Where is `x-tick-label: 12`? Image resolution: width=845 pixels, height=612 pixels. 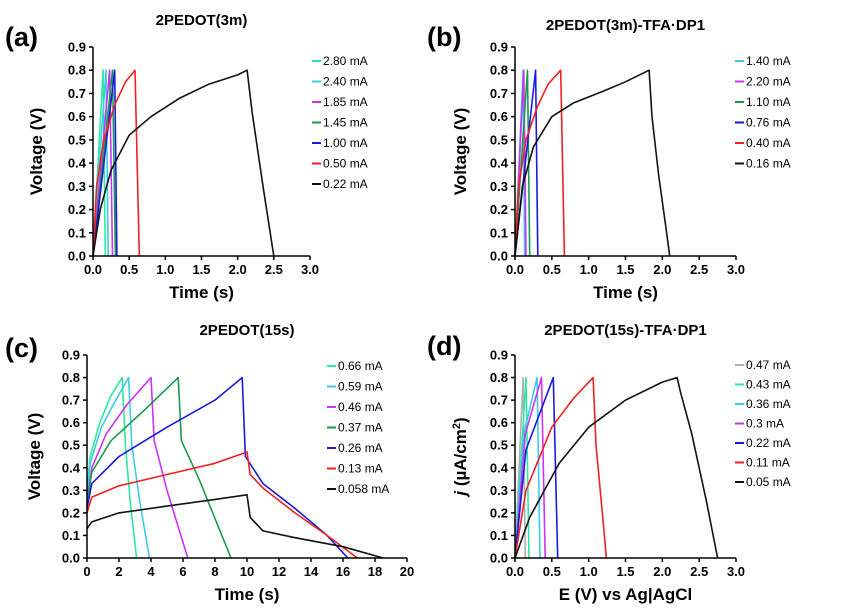
x-tick-label: 12 is located at coordinates (279, 571).